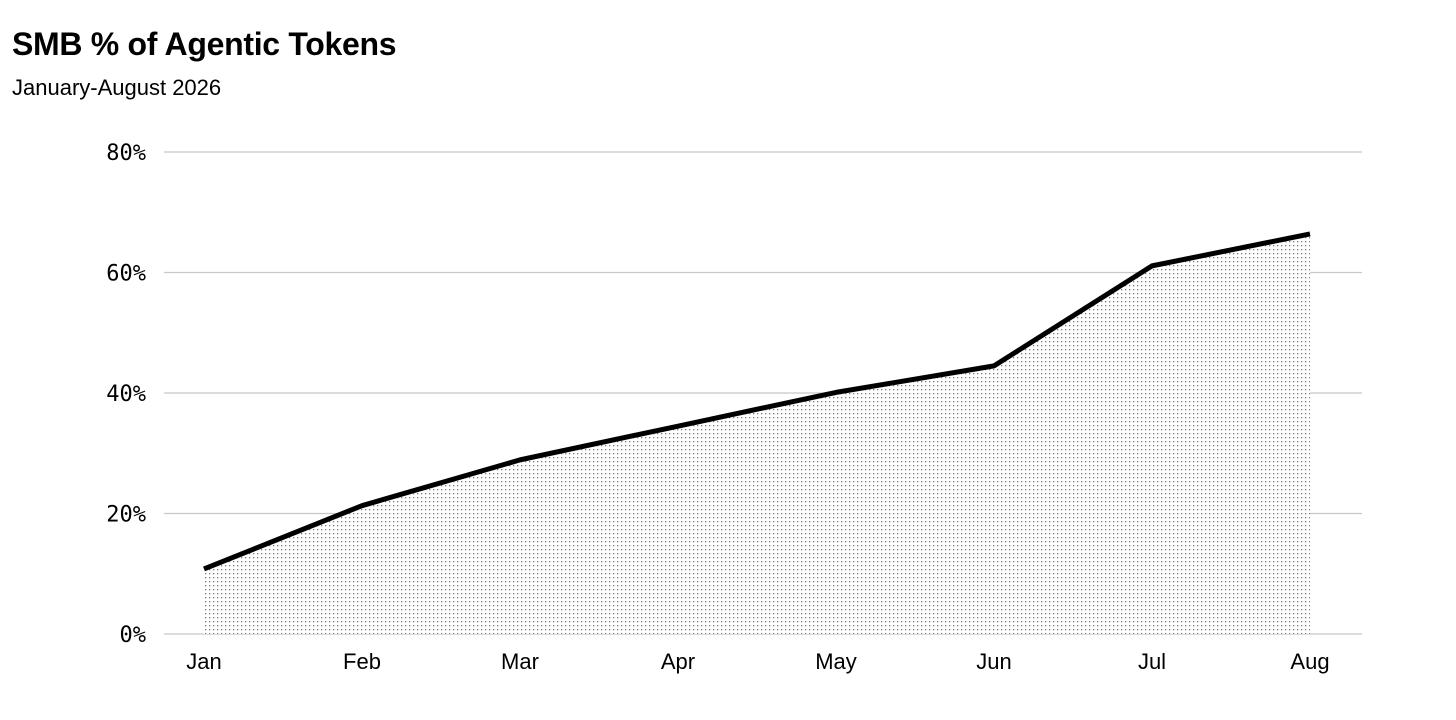 This screenshot has height=720, width=1456. Describe the element at coordinates (133, 635) in the screenshot. I see `y-tick-label: 0%` at that location.